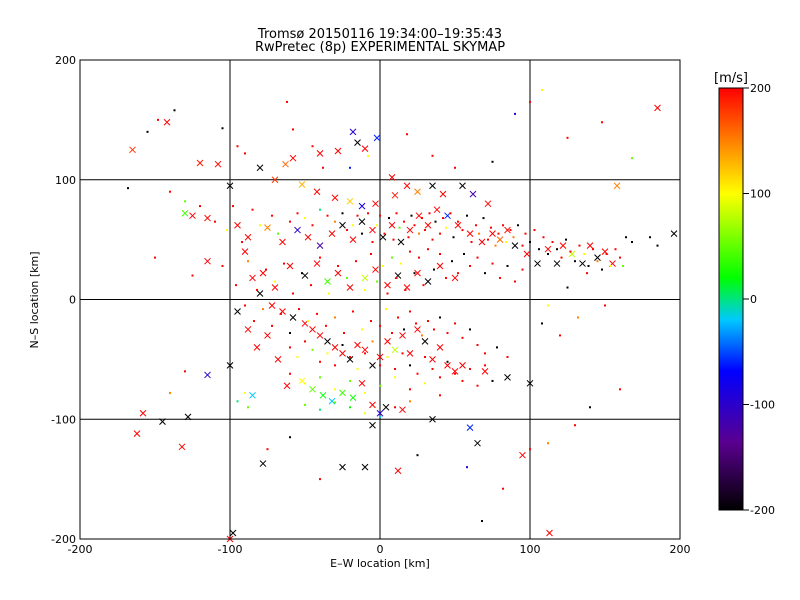 The width and height of the screenshot is (800, 600). What do you see at coordinates (731, 299) in the screenshot?
I see `colorbar` at bounding box center [731, 299].